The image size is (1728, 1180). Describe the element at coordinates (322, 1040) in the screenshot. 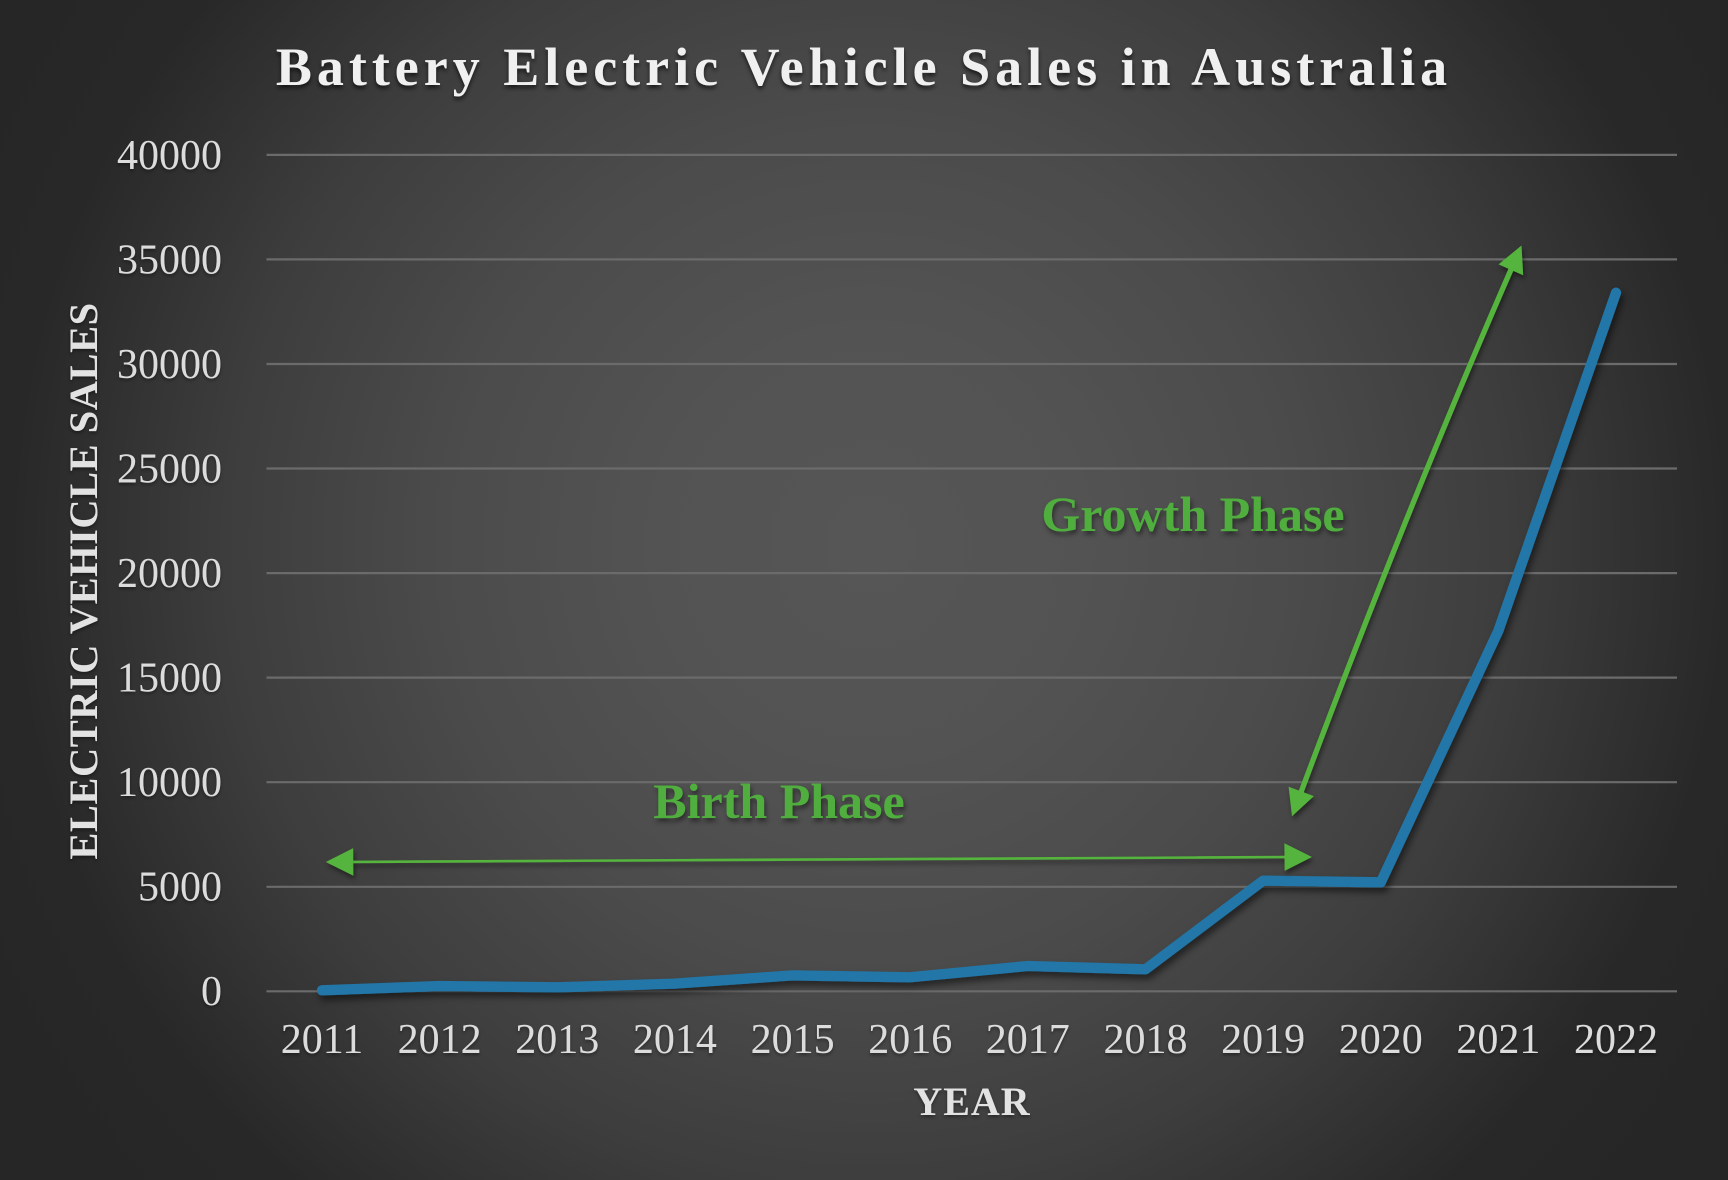

I see `svg-text: 2011` at that location.